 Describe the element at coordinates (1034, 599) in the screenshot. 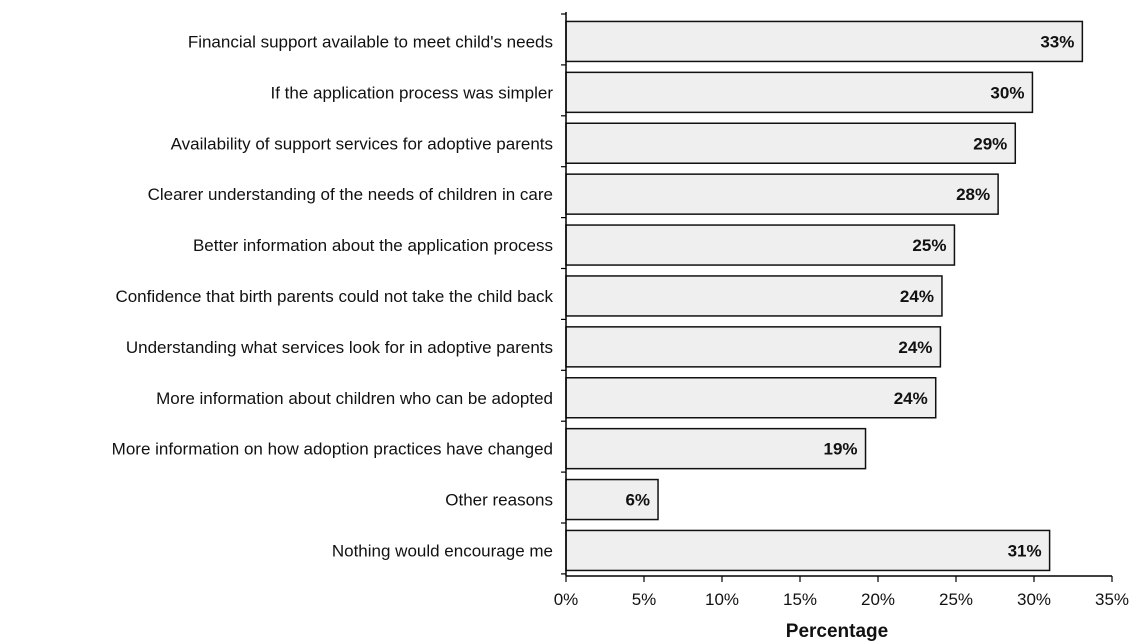

I see `x-tick-label-6: 30%` at that location.